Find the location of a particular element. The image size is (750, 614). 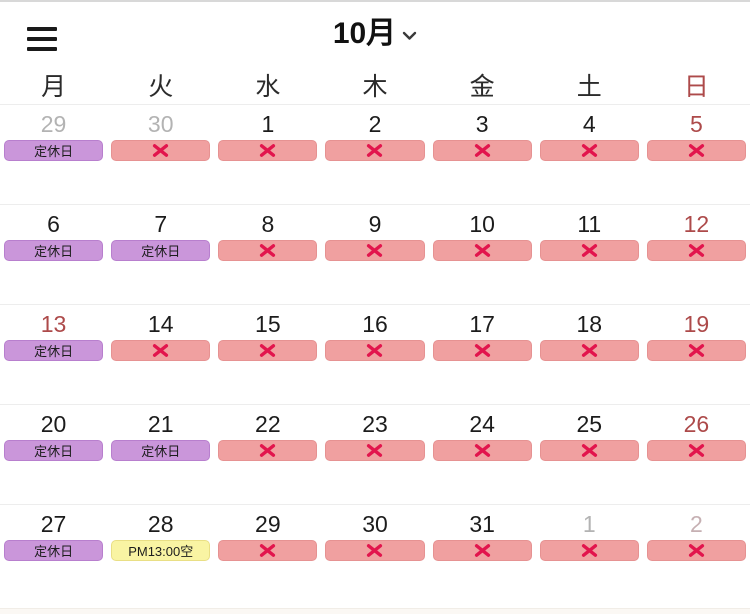

weekday-cell: 月 is located at coordinates (54, 87).